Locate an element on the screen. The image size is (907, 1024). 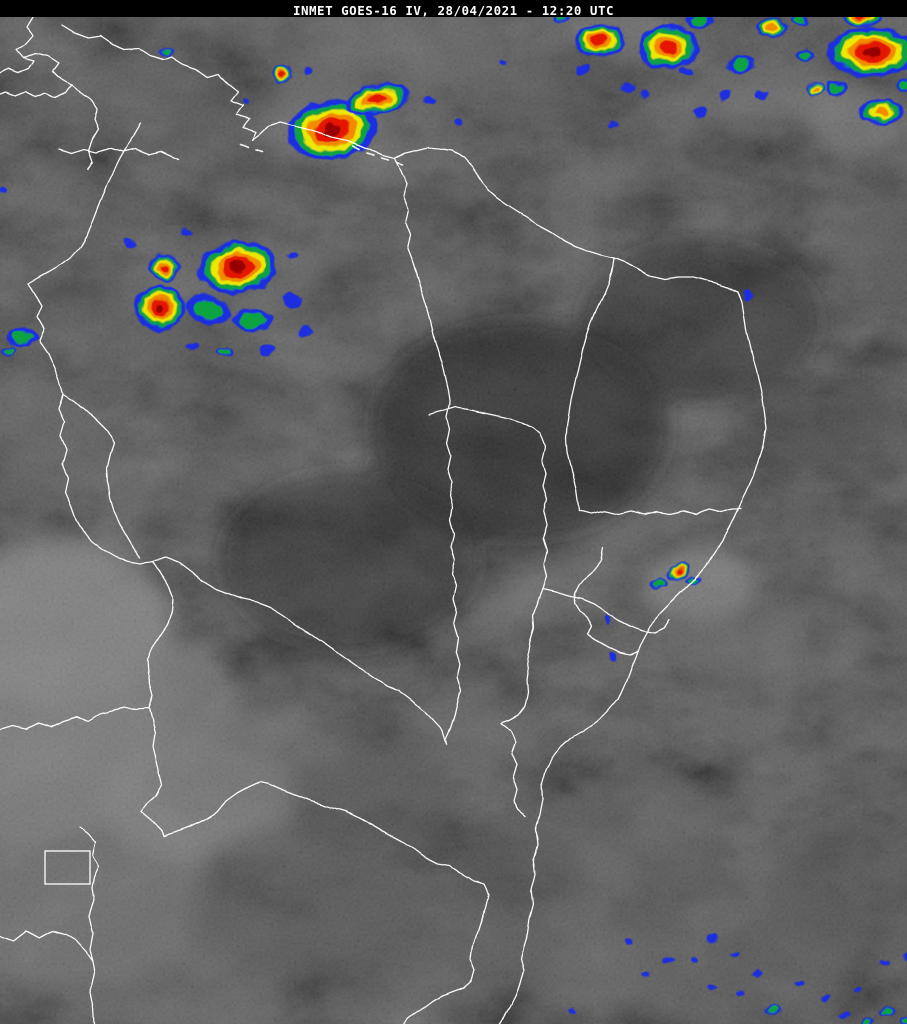
image-title: INMET GOES-16 IV, 28/04/2021 - 12:20 UTC is located at coordinates (453, 10).